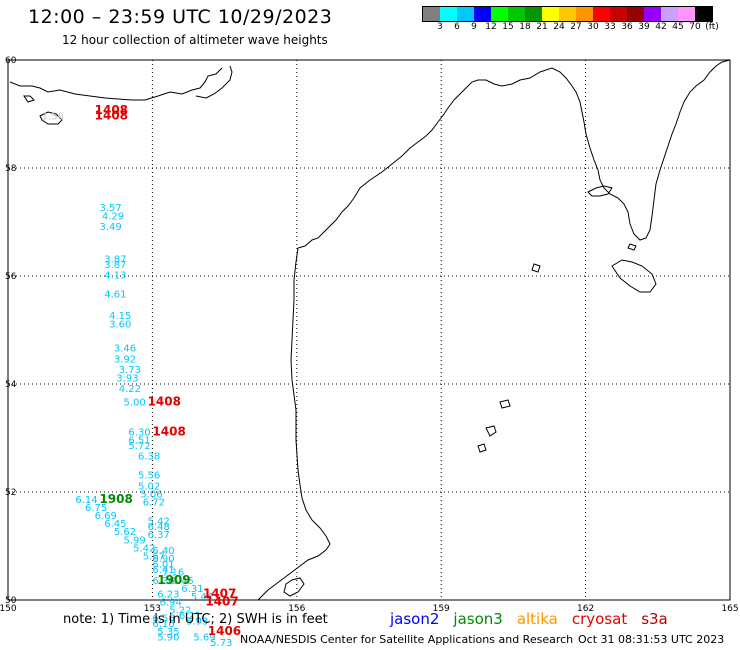 This screenshot has width=740, height=650. Describe the element at coordinates (154, 503) in the screenshot. I see `wave-height-label: 6.72` at that location.